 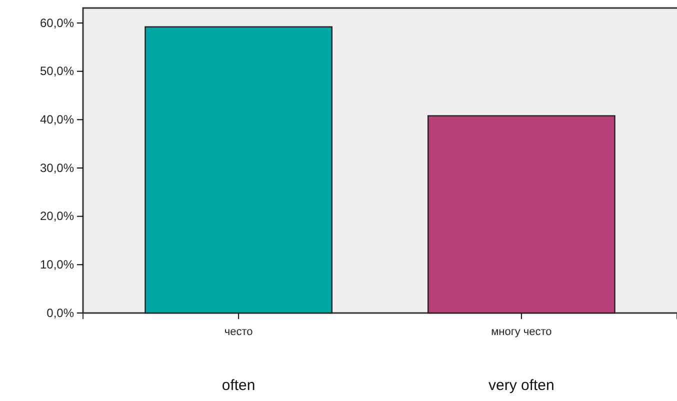 I want to click on y-tick-label: 30,0%, so click(x=57, y=167).